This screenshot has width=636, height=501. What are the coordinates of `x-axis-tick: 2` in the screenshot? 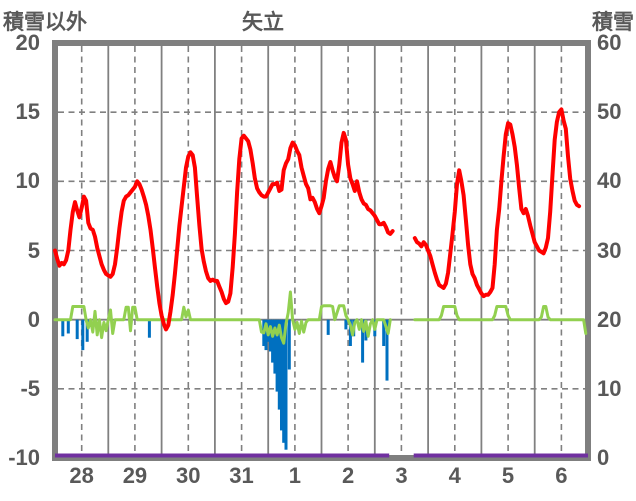 It's located at (348, 475).